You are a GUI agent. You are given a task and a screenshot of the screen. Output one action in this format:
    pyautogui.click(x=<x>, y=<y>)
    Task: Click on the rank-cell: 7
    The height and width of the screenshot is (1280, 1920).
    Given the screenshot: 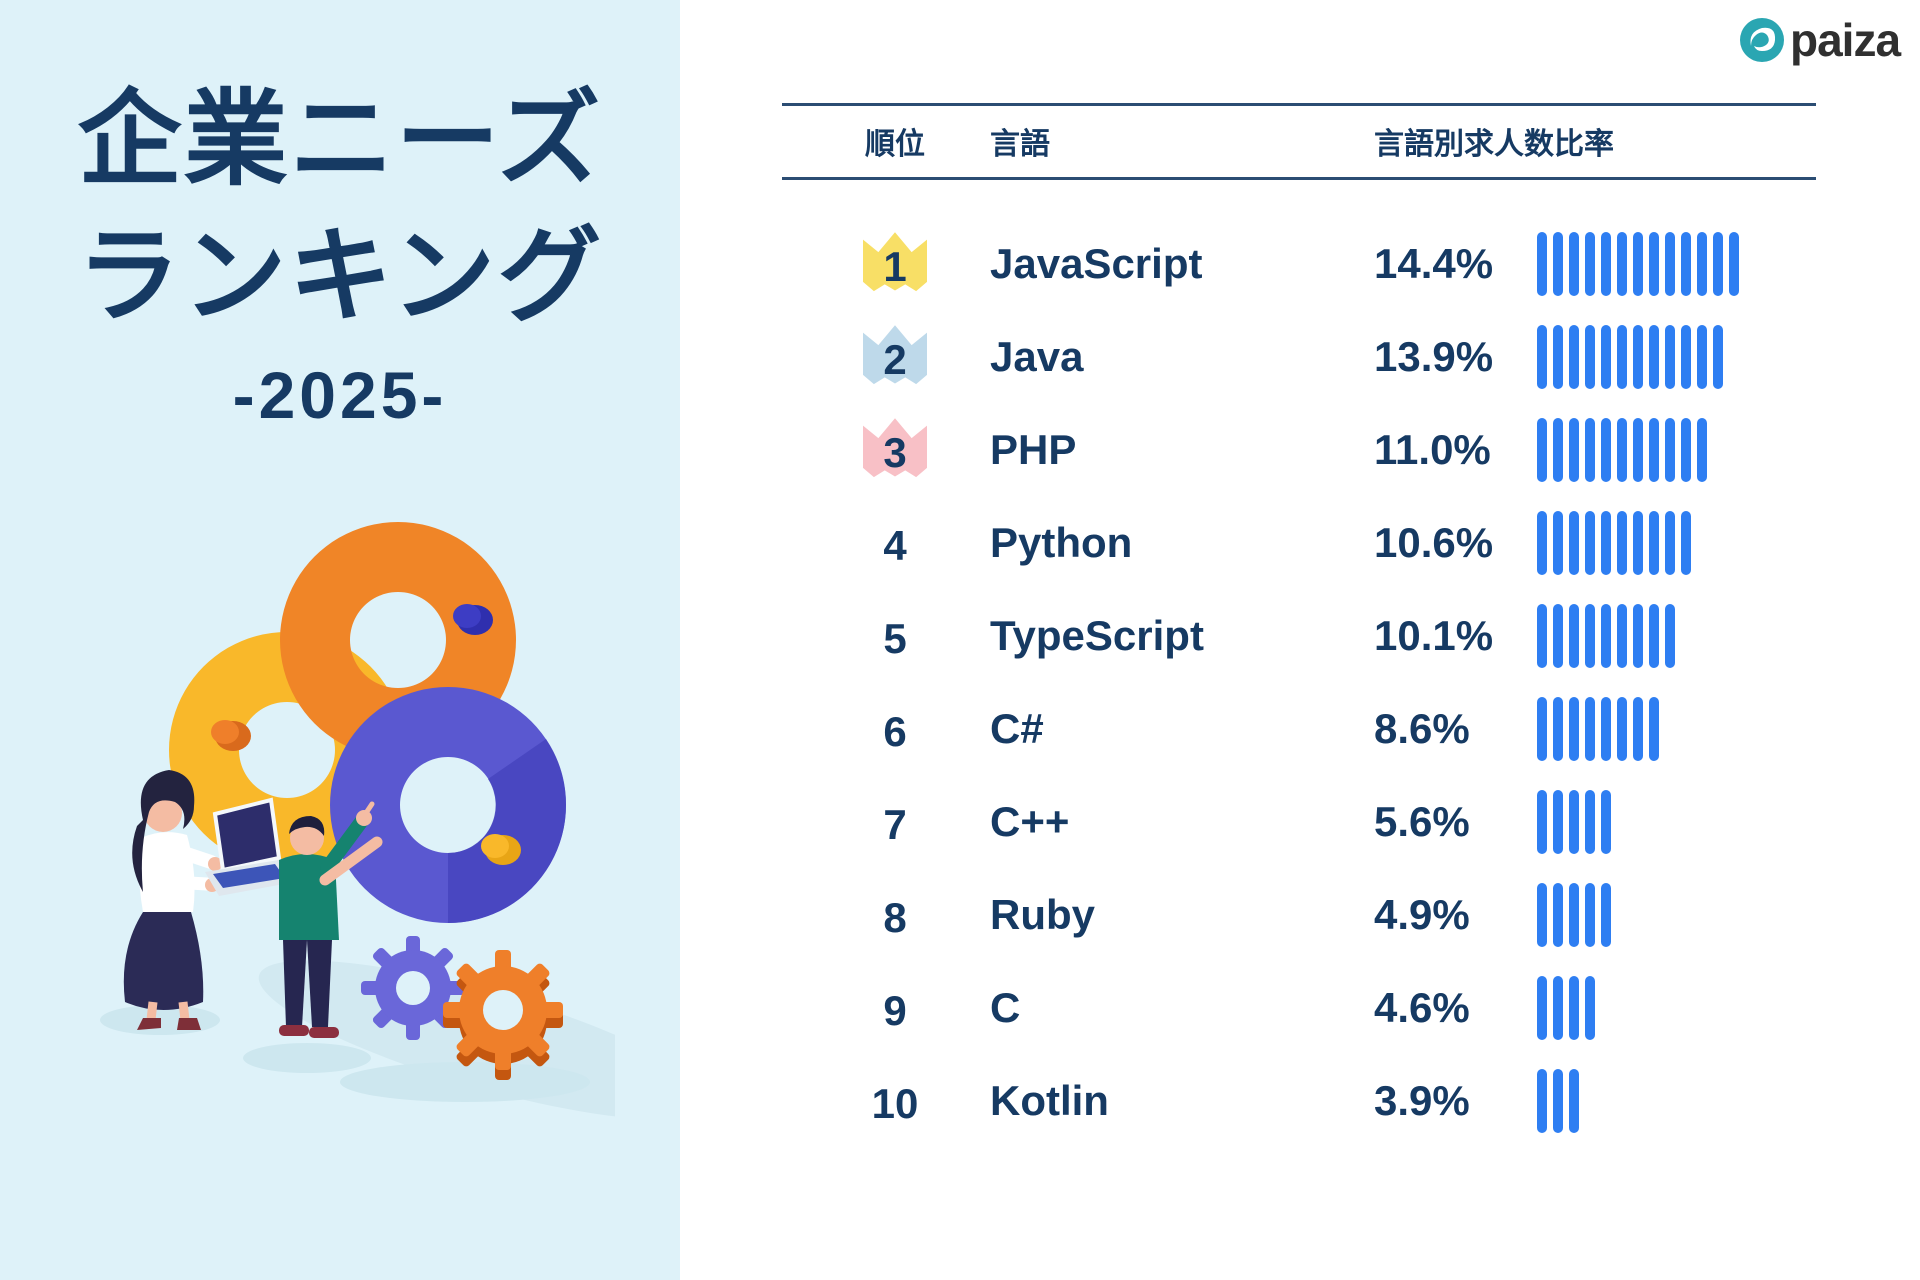 What is the action you would take?
    pyautogui.click(x=895, y=821)
    